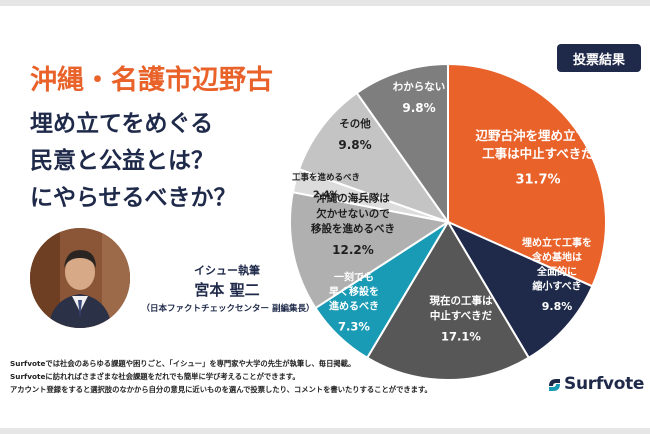 Image resolution: width=650 pixels, height=434 pixels. What do you see at coordinates (354, 292) in the screenshot?
I see `slice-label: 一刻でも早く移設を進めるべき` at bounding box center [354, 292].